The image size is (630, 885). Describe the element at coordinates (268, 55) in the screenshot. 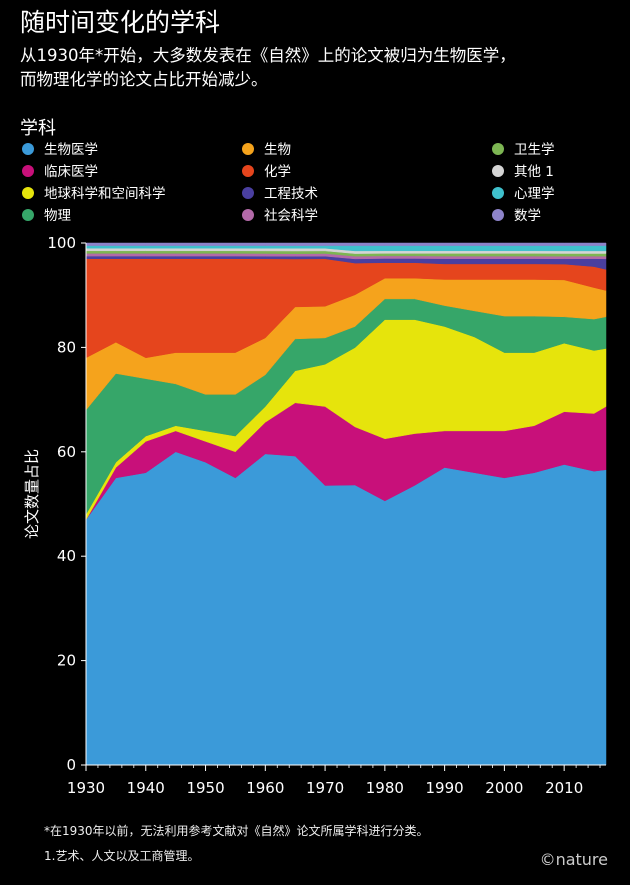

I see `subtitle-line-1: 从1930年*开始，大多数发表在《自然》上的论文被归为生物医学，` at that location.